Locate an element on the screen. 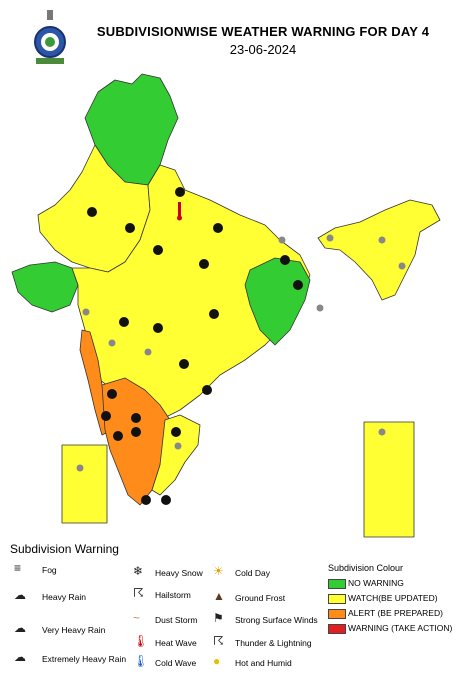 The width and height of the screenshot is (466, 680). dust-storm-icon: ~ is located at coordinates (137, 618).